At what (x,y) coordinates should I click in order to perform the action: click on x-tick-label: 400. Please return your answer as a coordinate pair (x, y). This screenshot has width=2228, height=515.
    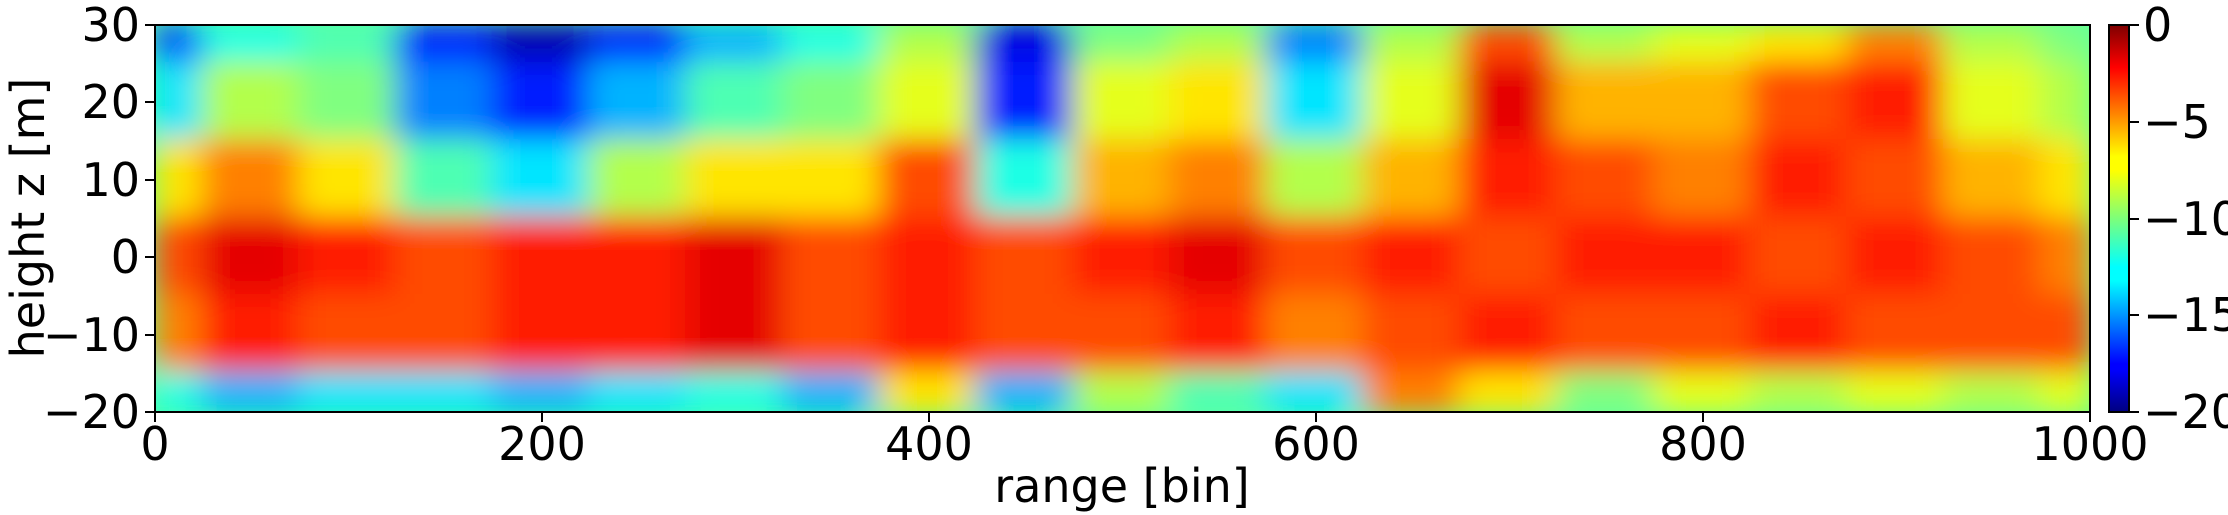
    Looking at the image, I should click on (929, 444).